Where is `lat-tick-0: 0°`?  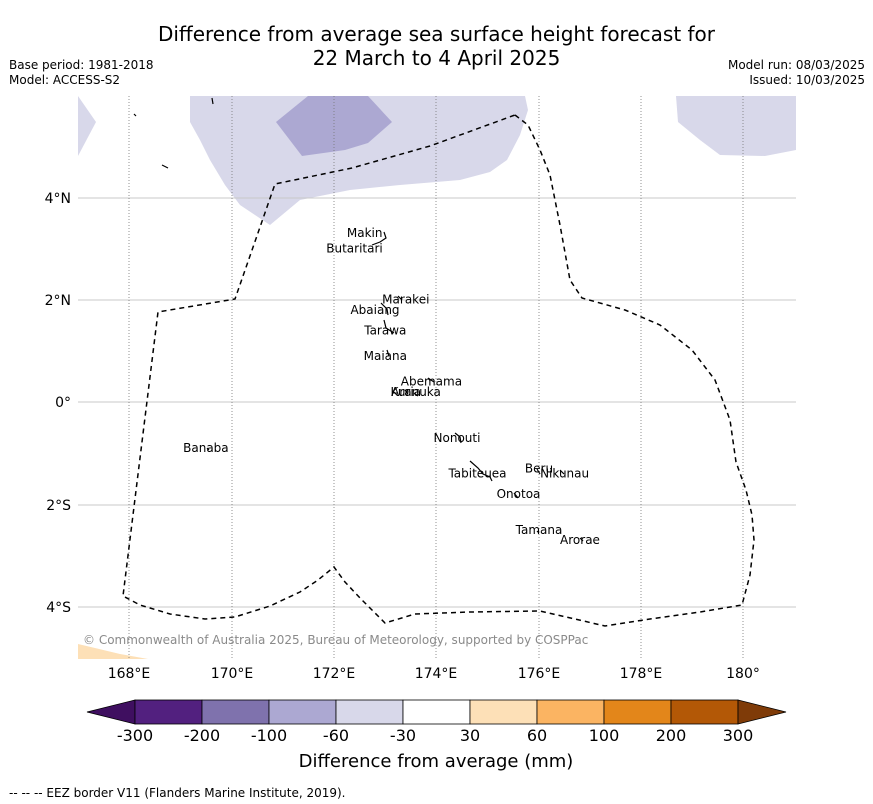 lat-tick-0: 0° is located at coordinates (63, 403).